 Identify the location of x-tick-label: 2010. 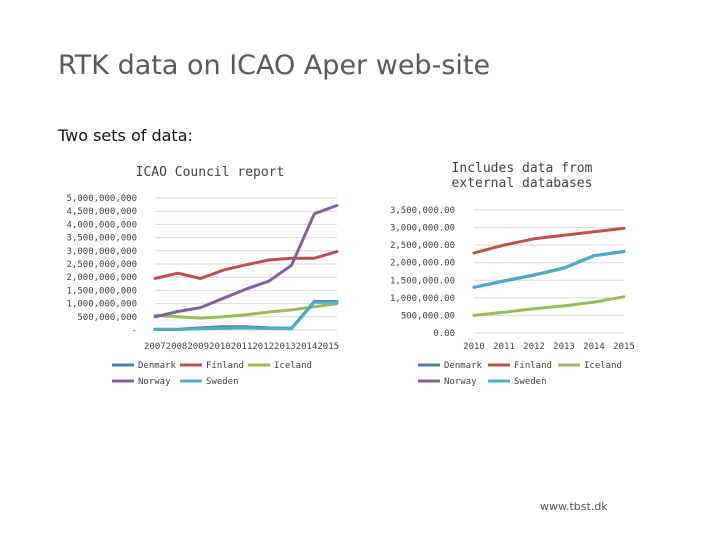
(474, 347).